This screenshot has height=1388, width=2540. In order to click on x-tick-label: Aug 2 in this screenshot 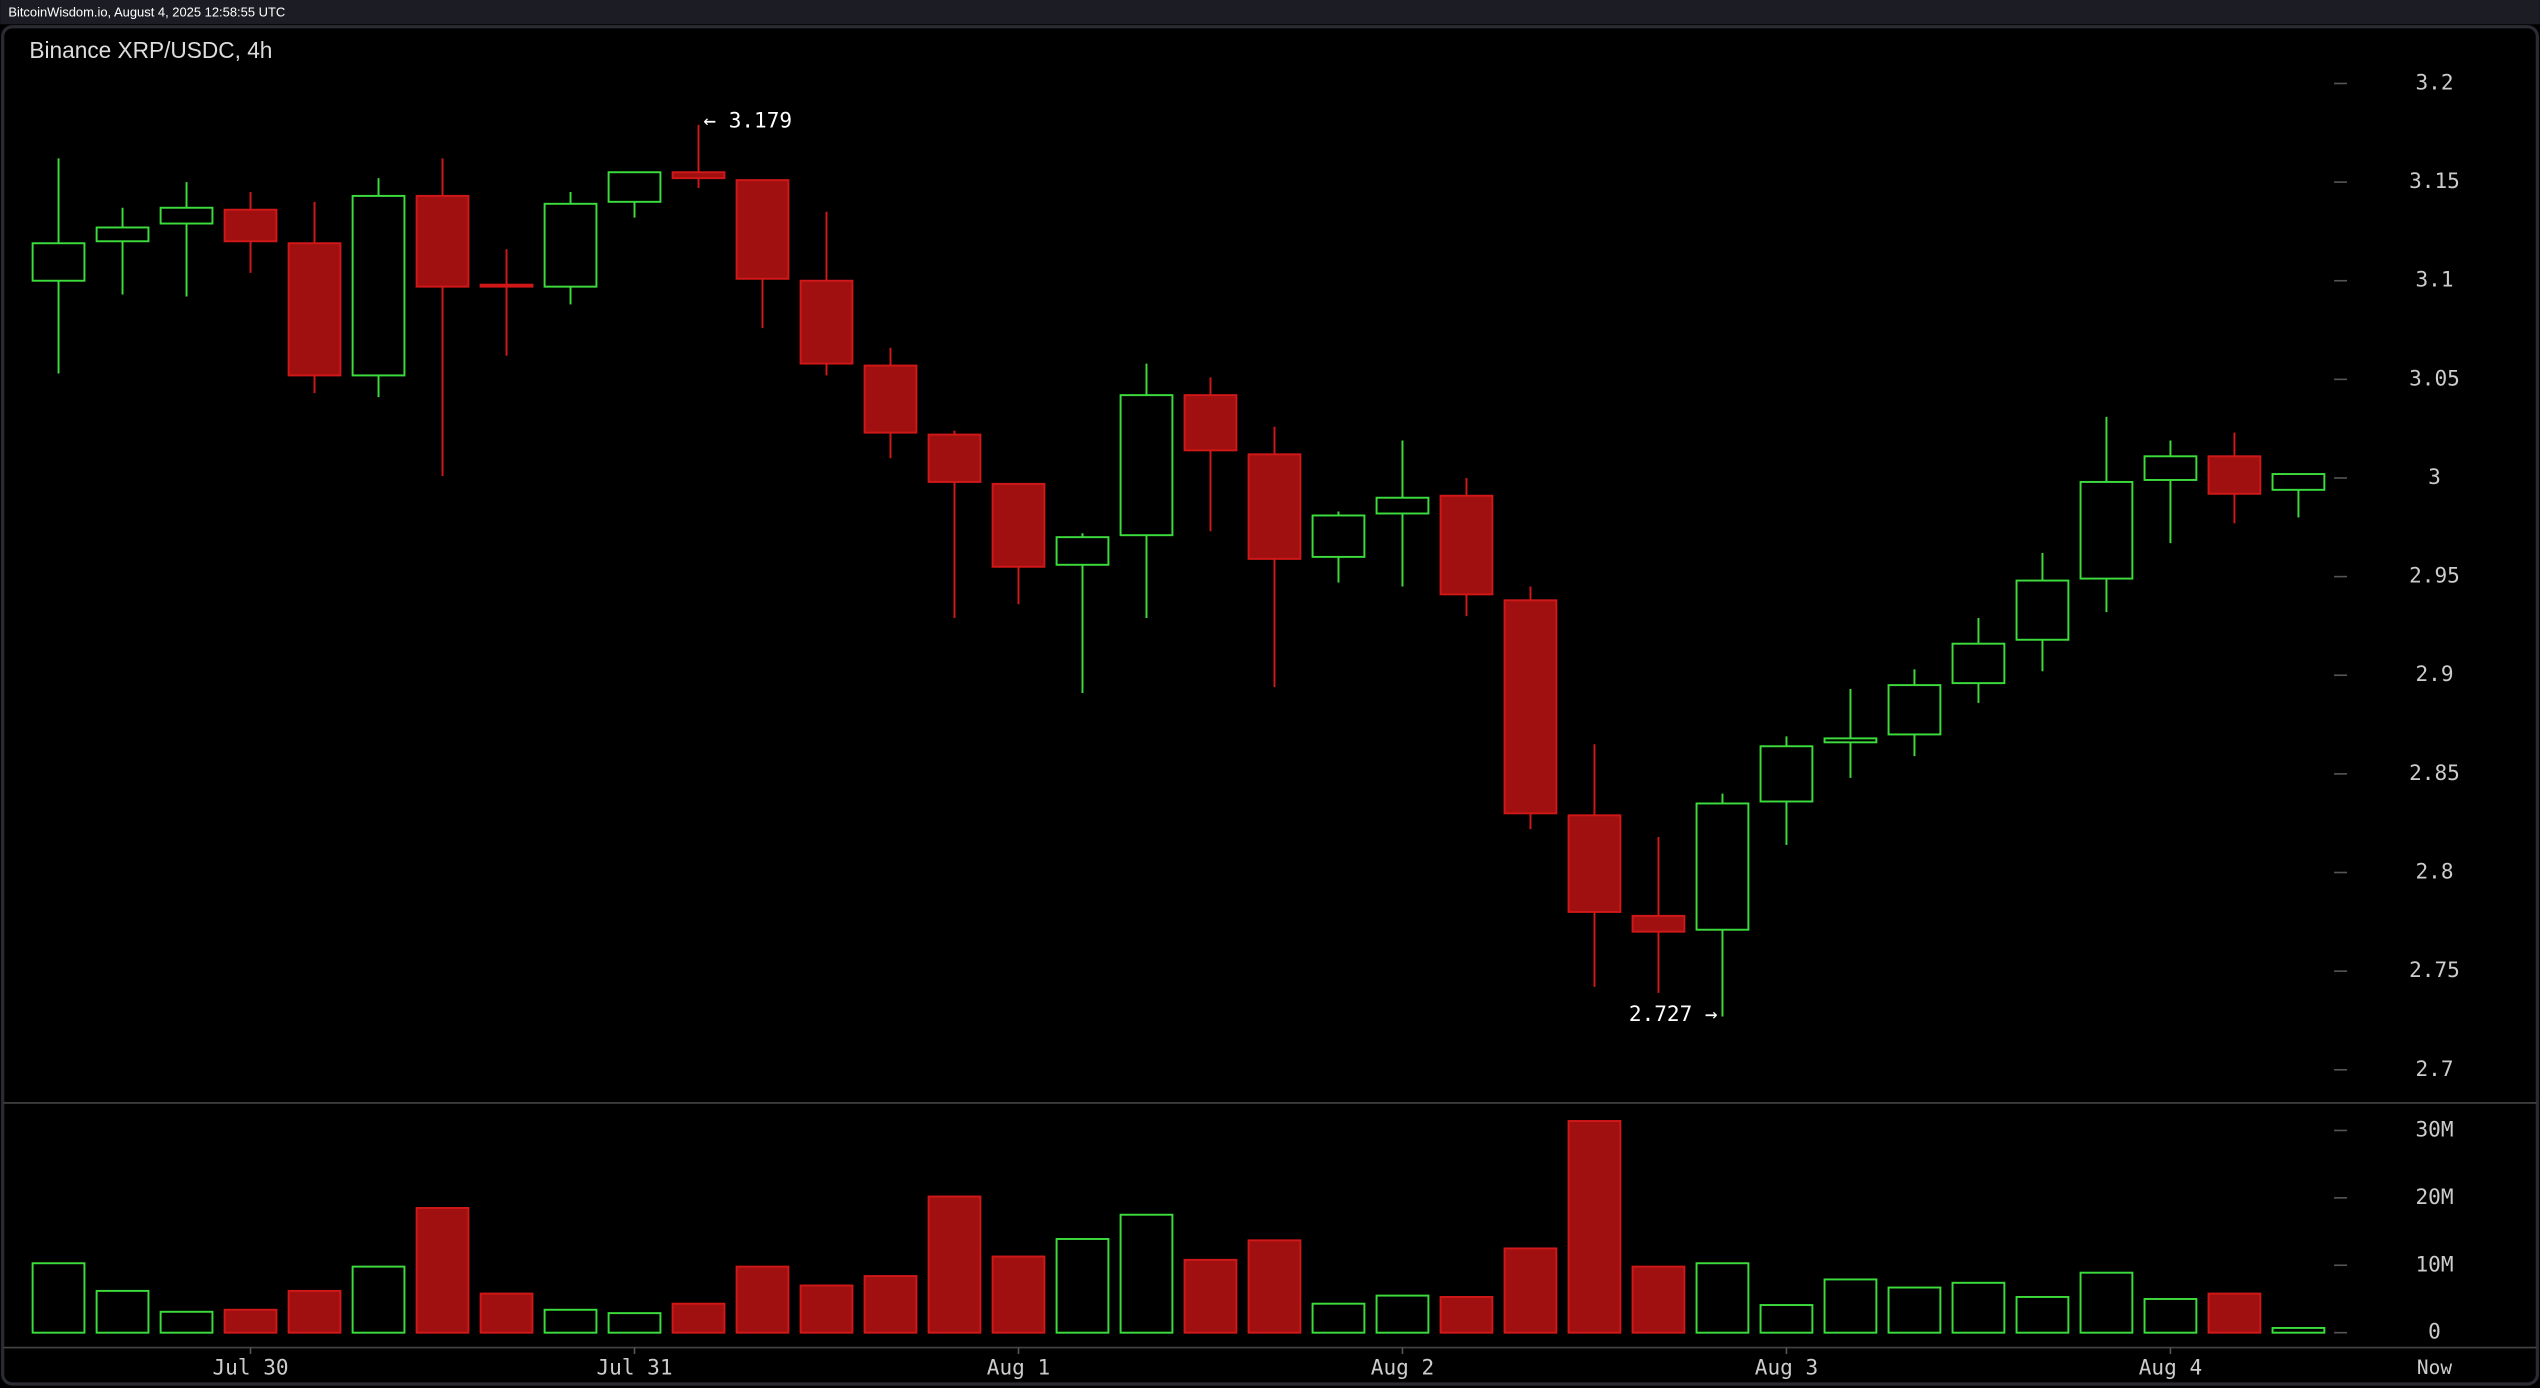, I will do `click(1402, 1367)`.